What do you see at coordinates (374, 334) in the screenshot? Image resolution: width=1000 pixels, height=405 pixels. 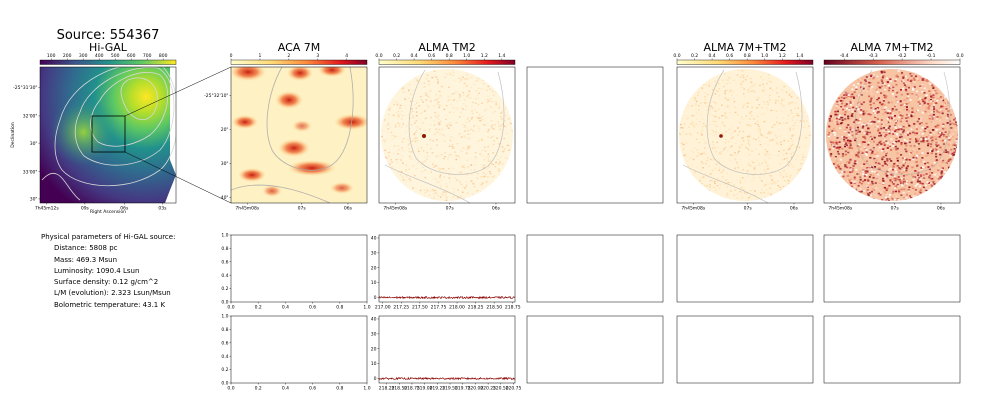 I see `spec4-ytick-label: 30` at bounding box center [374, 334].